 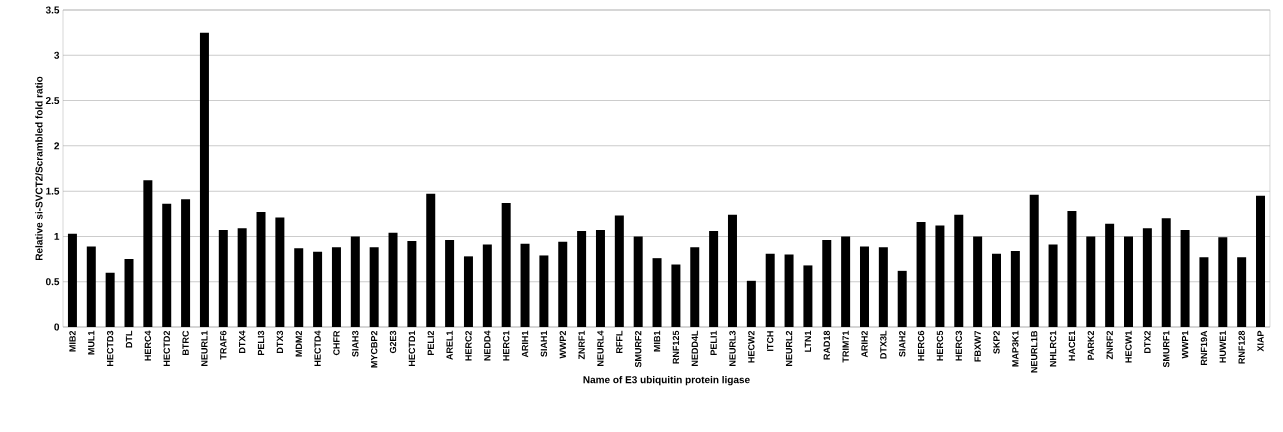 I want to click on x-tick-label: RNF128, so click(x=1241, y=347).